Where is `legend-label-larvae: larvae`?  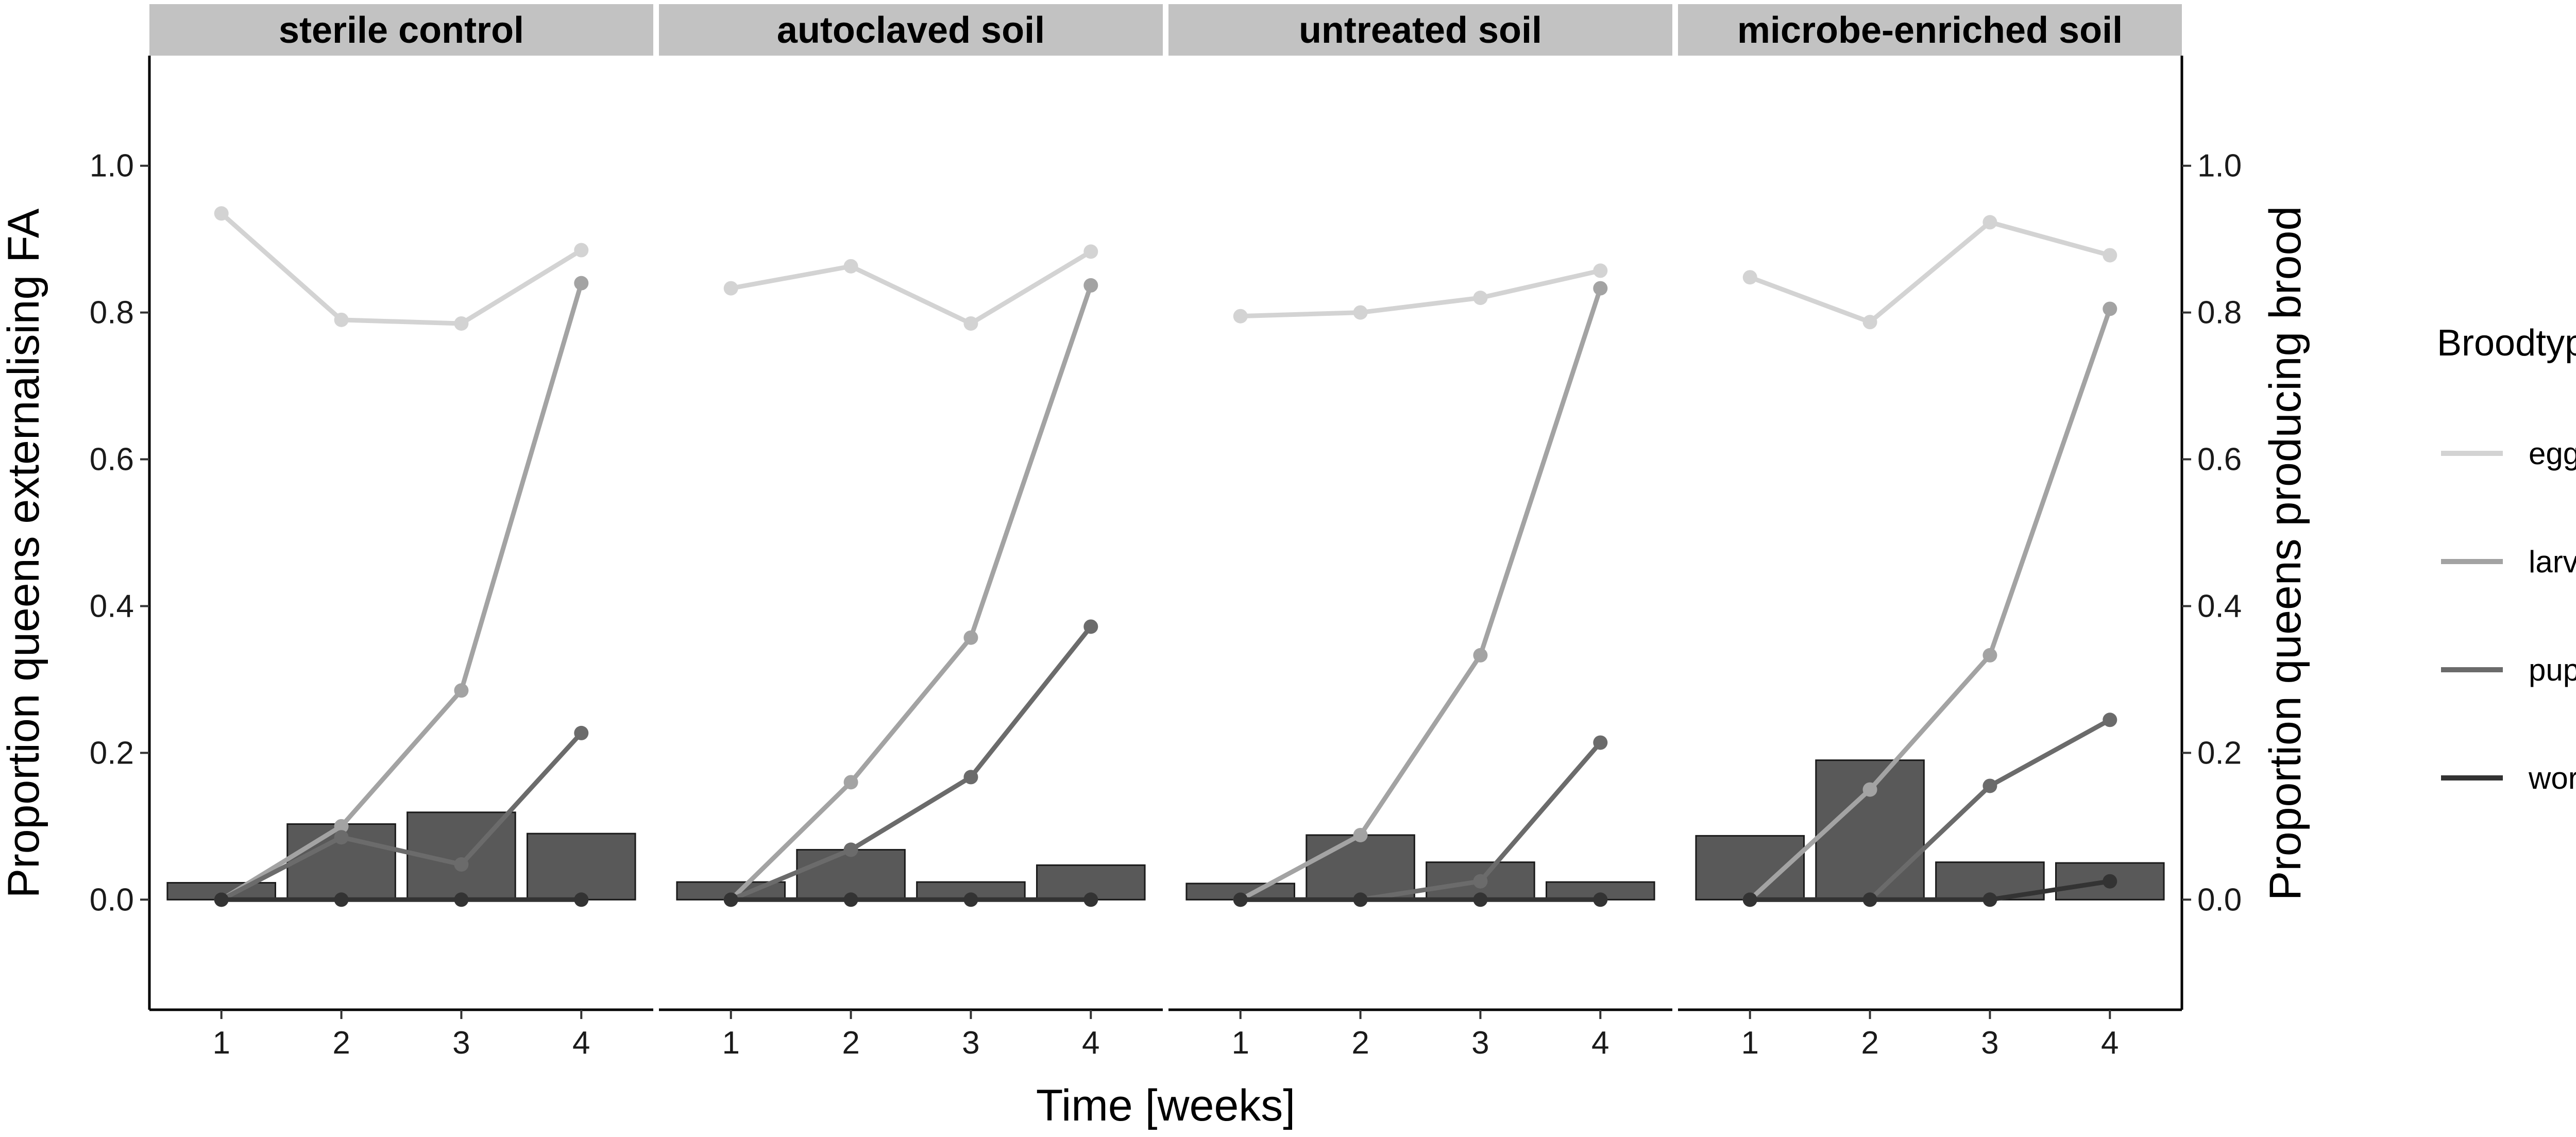
legend-label-larvae: larvae is located at coordinates (2552, 562).